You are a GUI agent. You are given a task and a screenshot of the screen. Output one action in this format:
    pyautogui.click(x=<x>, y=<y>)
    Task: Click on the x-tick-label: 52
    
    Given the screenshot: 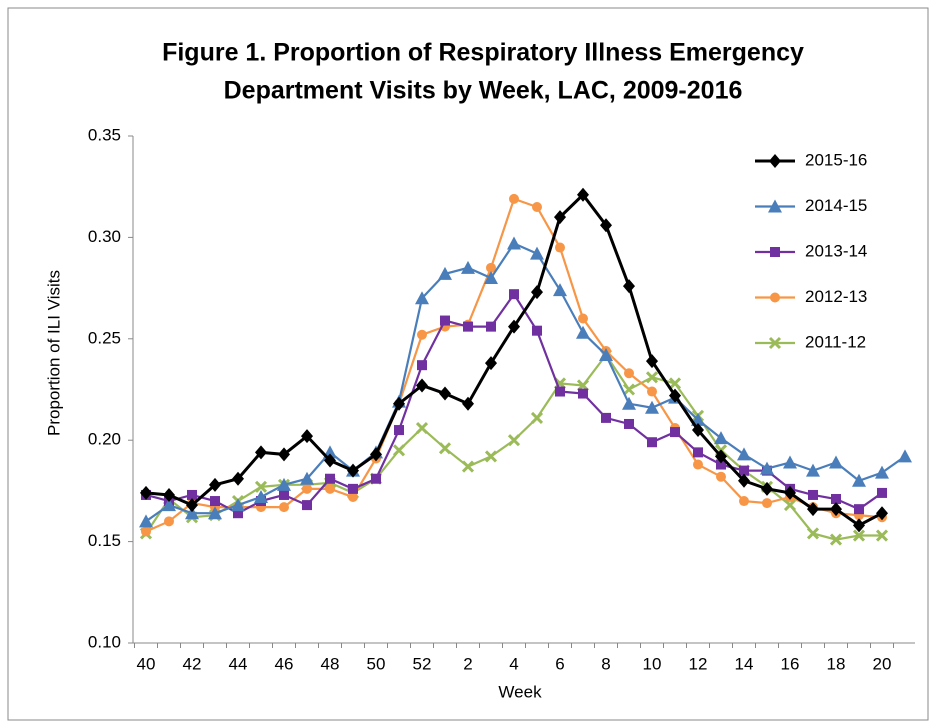 What is the action you would take?
    pyautogui.click(x=422, y=663)
    